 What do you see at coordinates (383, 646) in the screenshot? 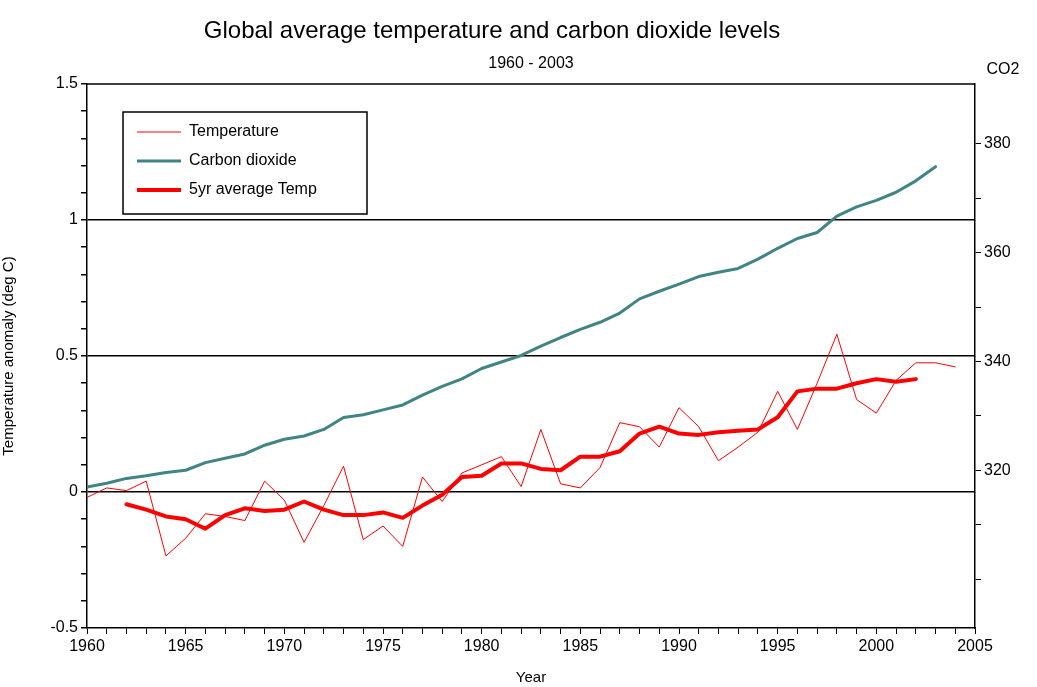
I see `x-tick-label: 1975` at bounding box center [383, 646].